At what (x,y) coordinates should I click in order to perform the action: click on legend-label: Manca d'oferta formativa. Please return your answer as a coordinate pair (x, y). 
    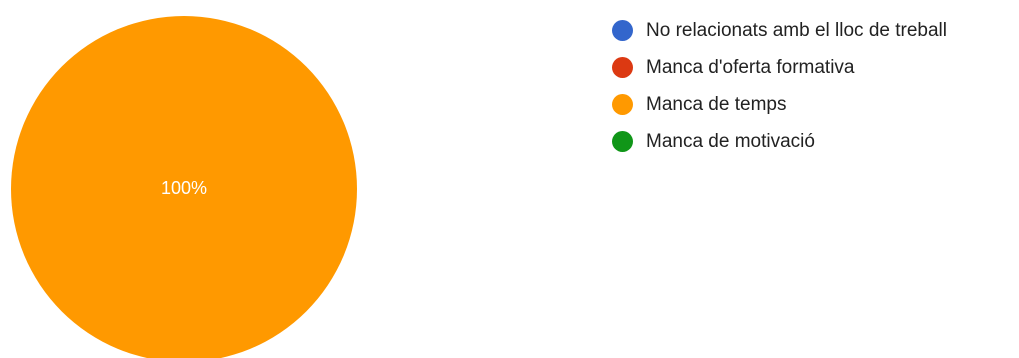
    Looking at the image, I should click on (750, 67).